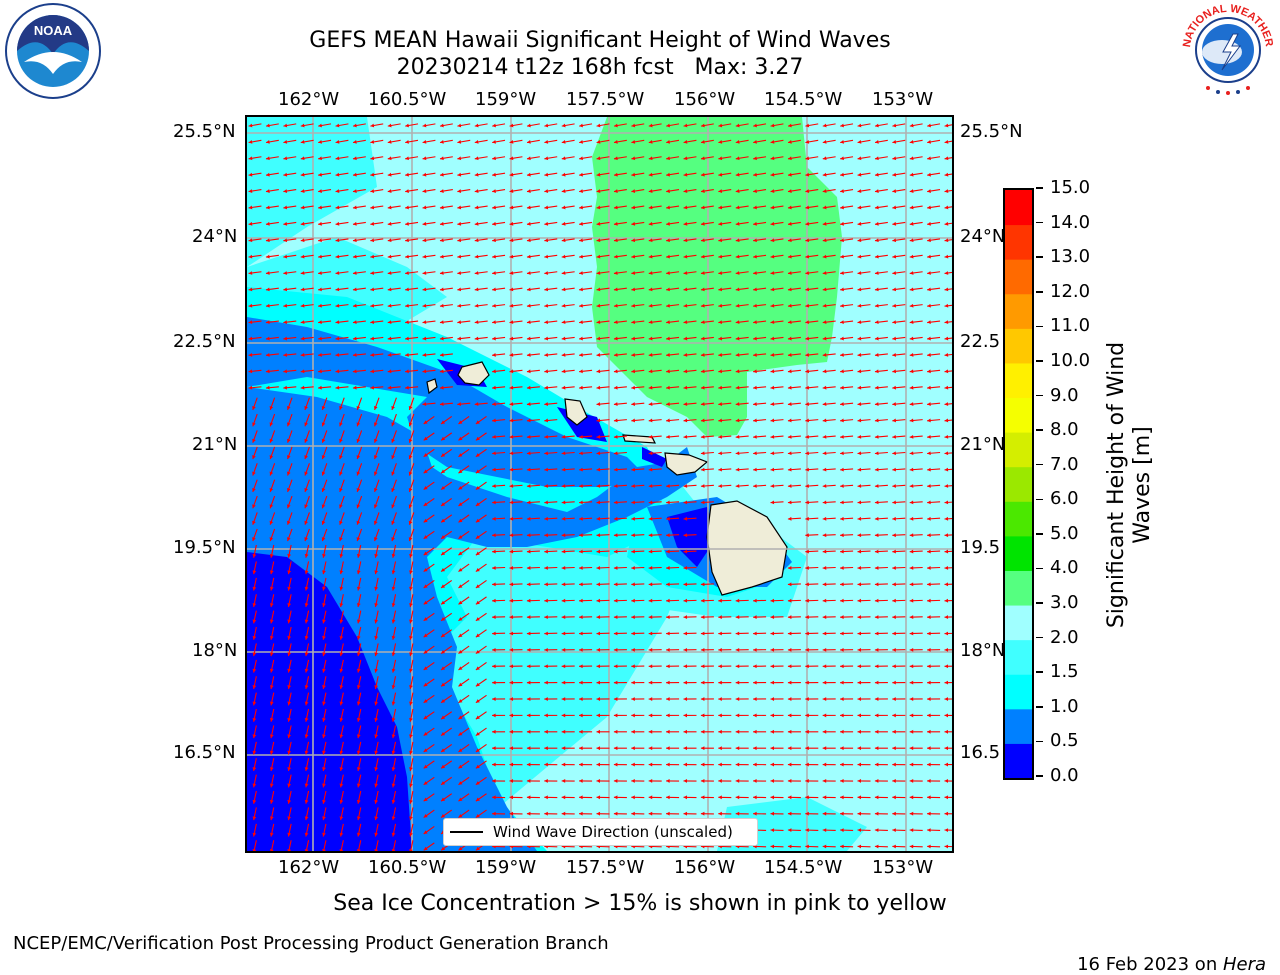 This screenshot has height=975, width=1280. I want to click on colorbar-tick-label: 15.0, so click(1063, 188).